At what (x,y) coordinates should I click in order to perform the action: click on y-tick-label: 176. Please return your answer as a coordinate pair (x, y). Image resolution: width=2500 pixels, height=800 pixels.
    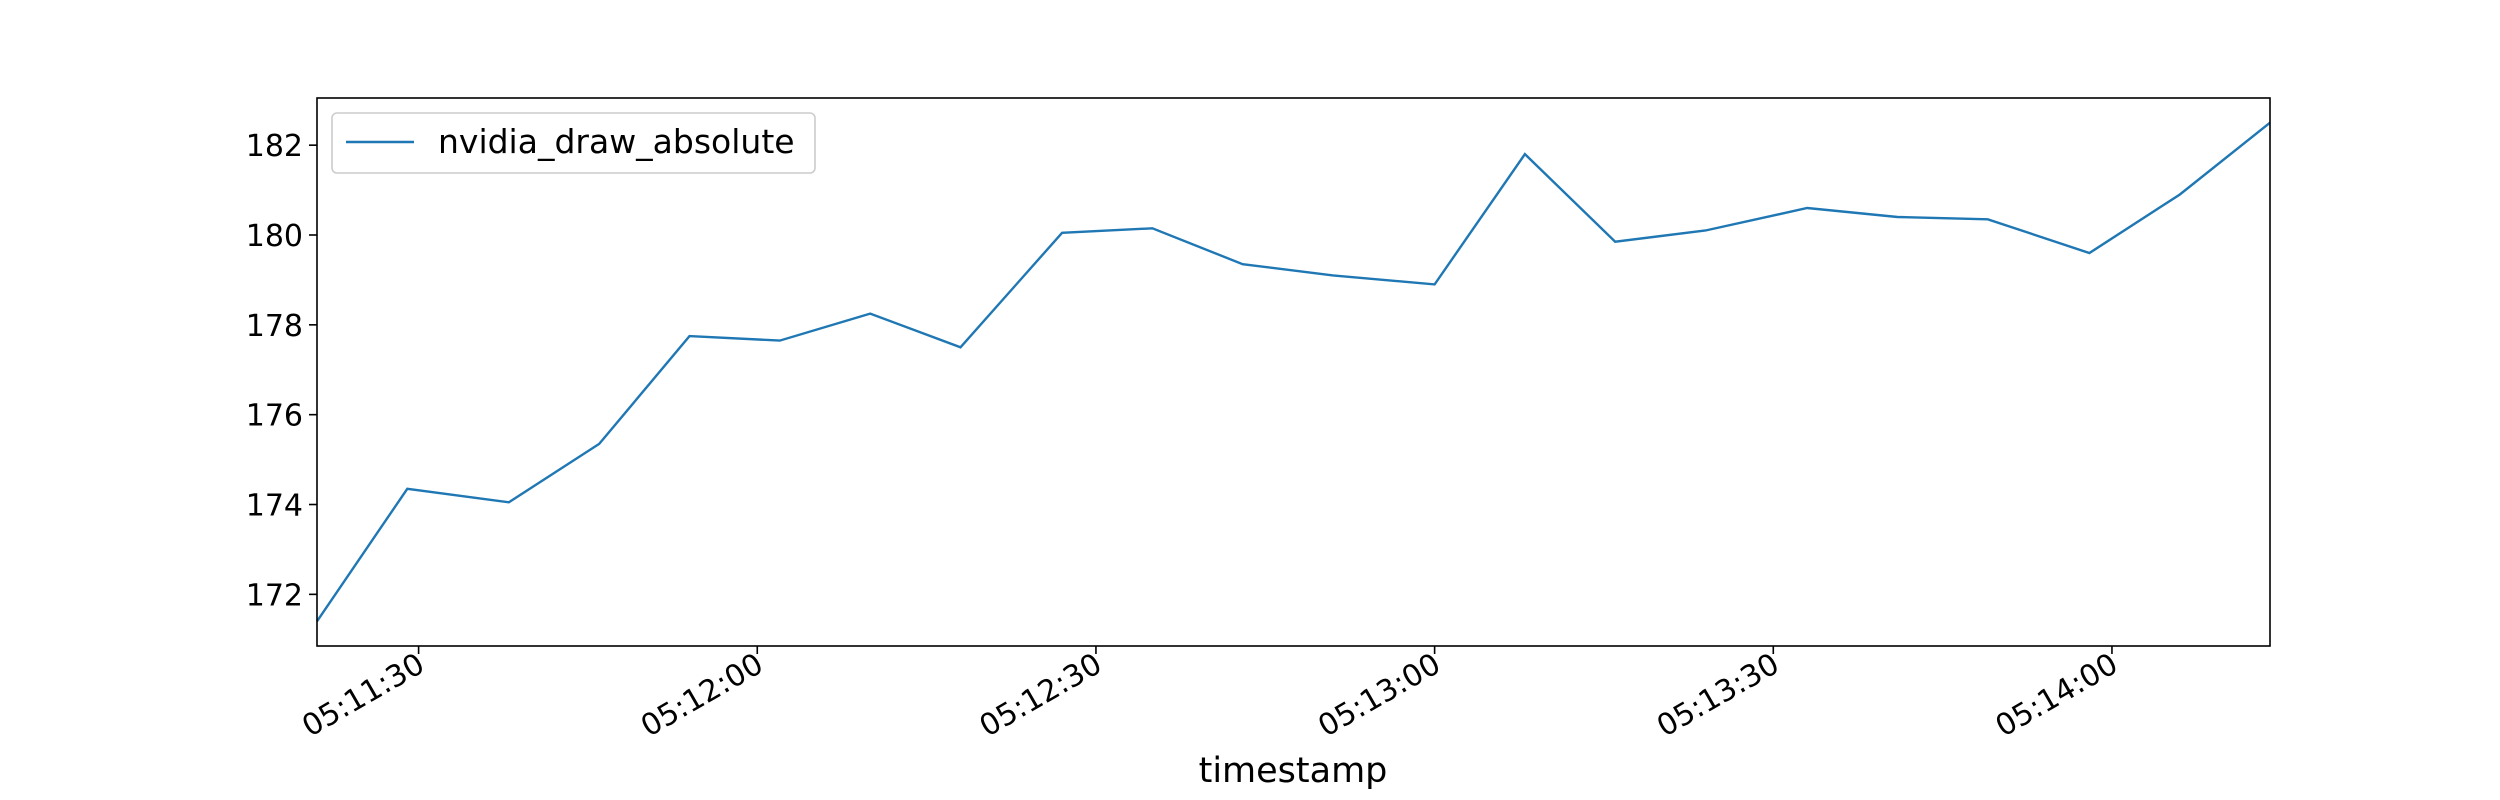
    Looking at the image, I should click on (274, 416).